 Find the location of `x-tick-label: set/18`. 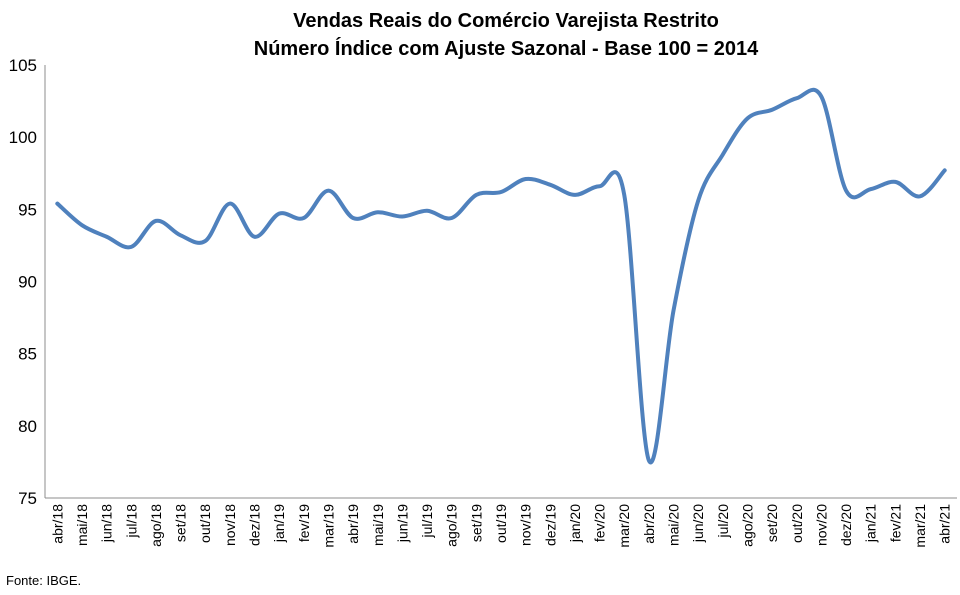

x-tick-label: set/18 is located at coordinates (181, 523).